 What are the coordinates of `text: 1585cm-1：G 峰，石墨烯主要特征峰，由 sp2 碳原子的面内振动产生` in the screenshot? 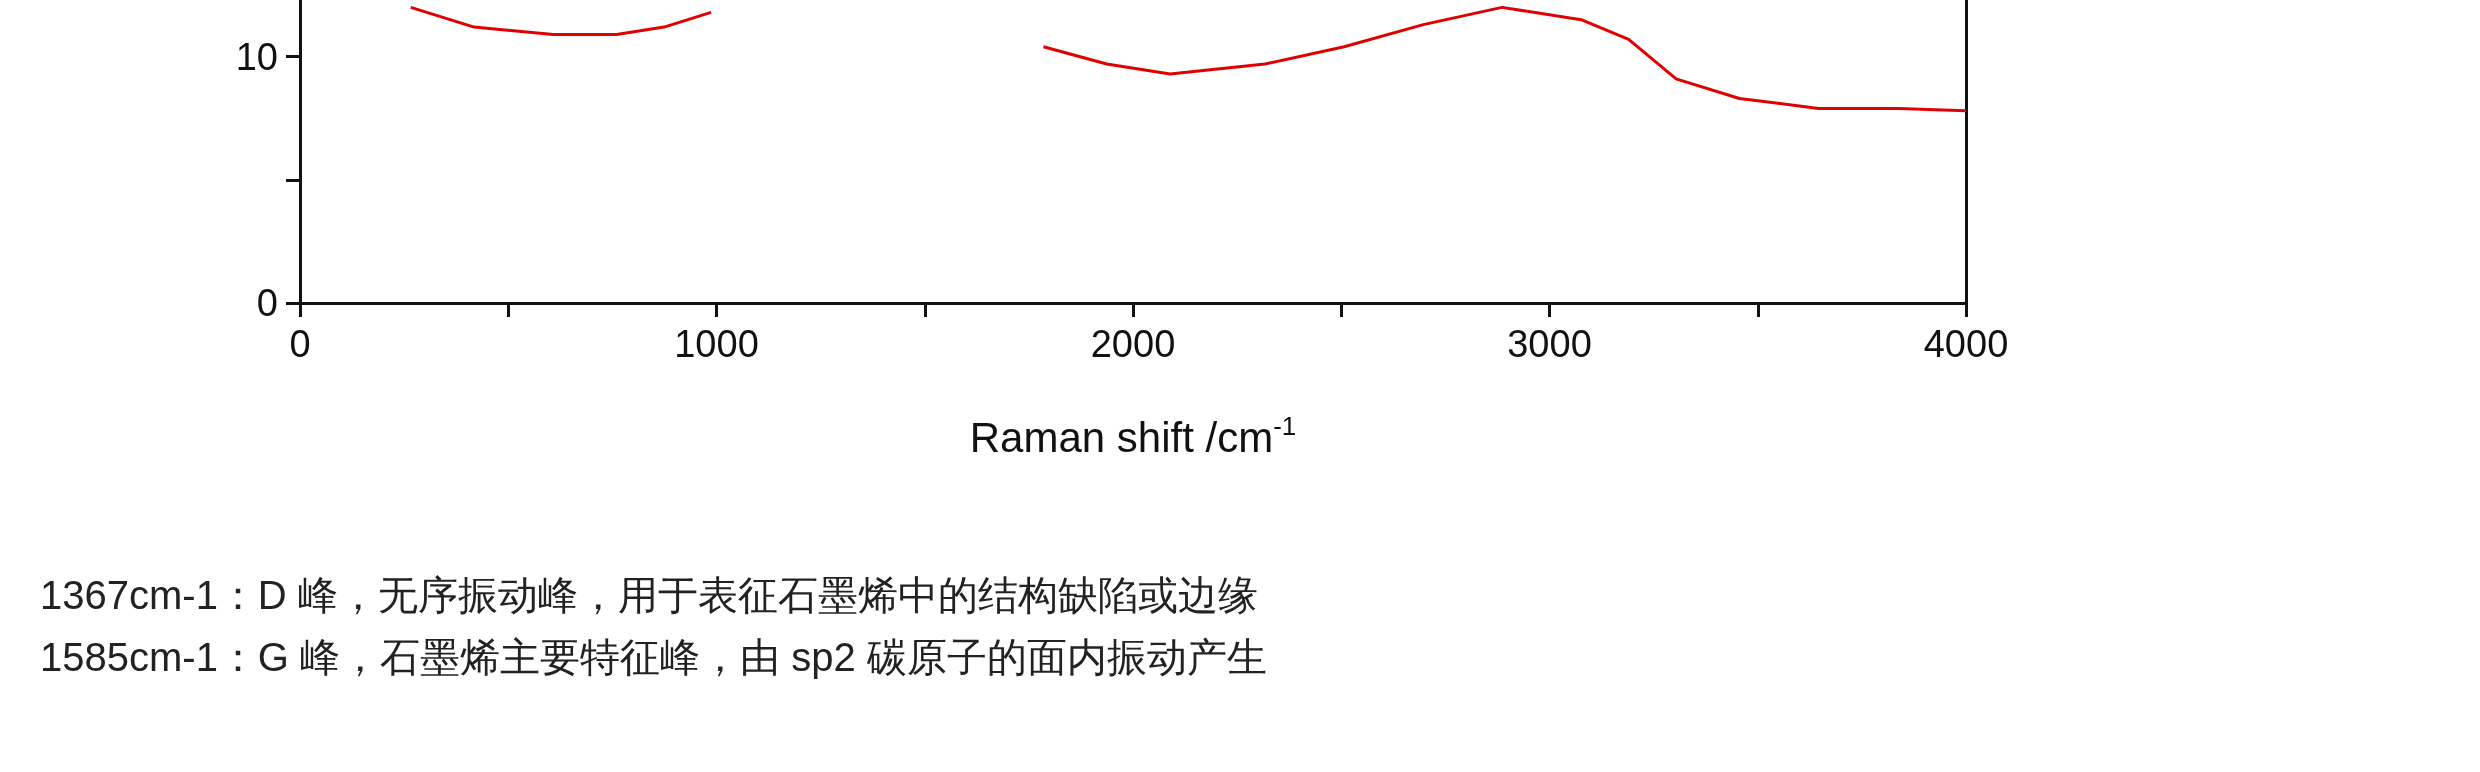 It's located at (653, 657).